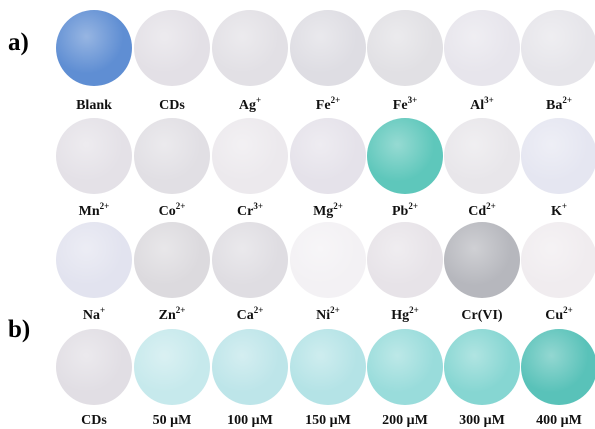  I want to click on sample-cell: Ag+, so click(250, 61).